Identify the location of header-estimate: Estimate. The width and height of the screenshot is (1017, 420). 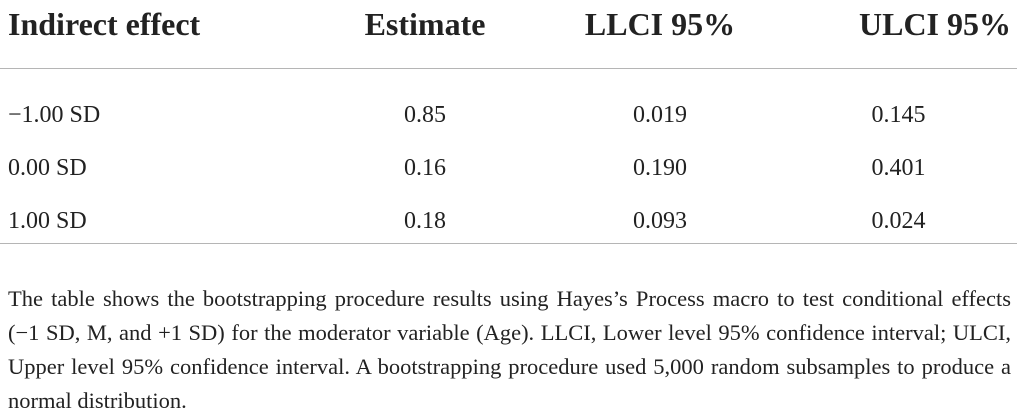
(425, 23).